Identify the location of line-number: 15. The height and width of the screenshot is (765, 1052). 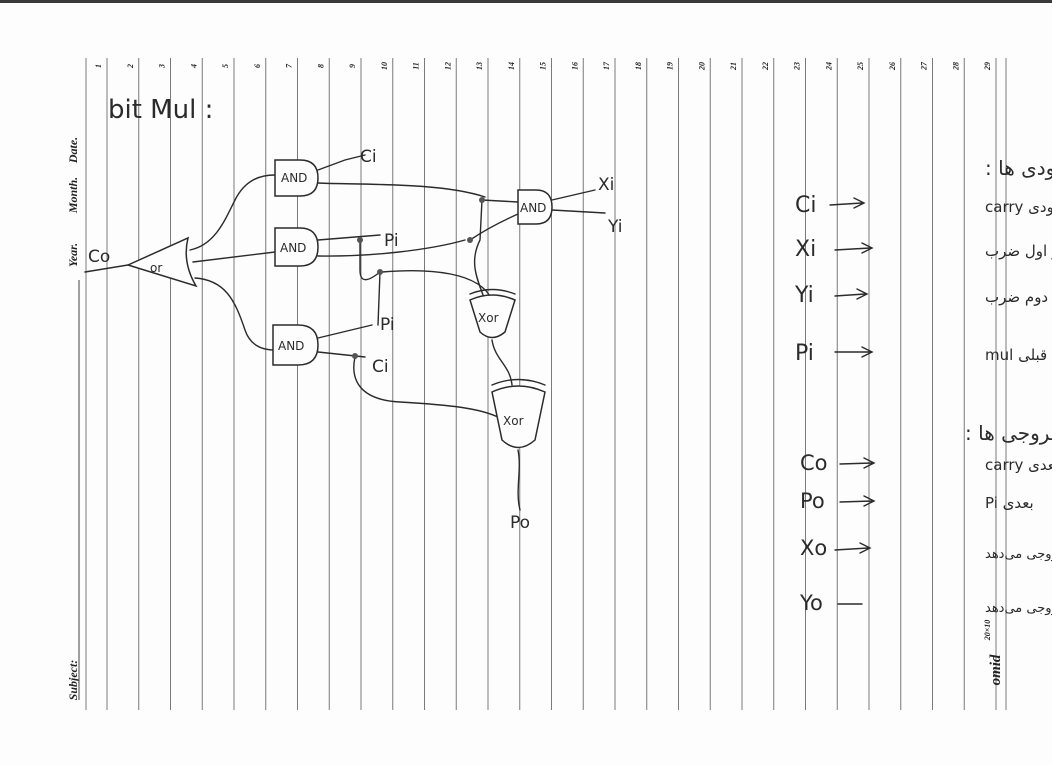
(543, 66).